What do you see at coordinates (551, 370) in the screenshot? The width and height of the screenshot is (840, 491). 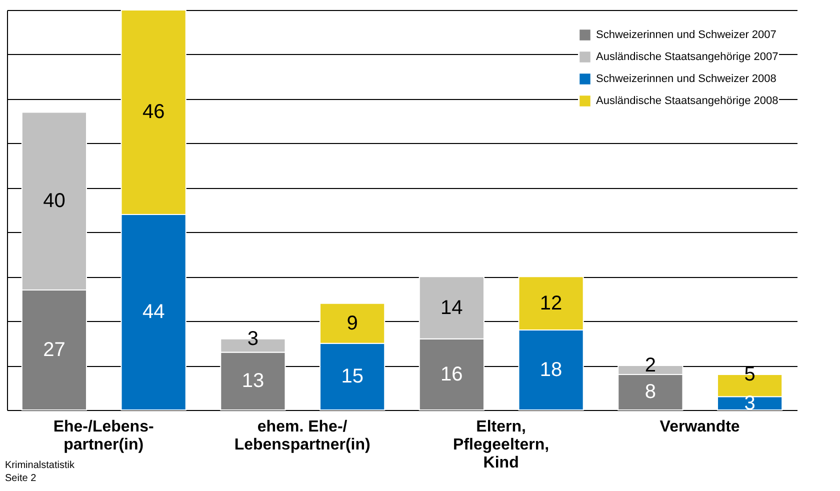 I see `data-label: 18` at bounding box center [551, 370].